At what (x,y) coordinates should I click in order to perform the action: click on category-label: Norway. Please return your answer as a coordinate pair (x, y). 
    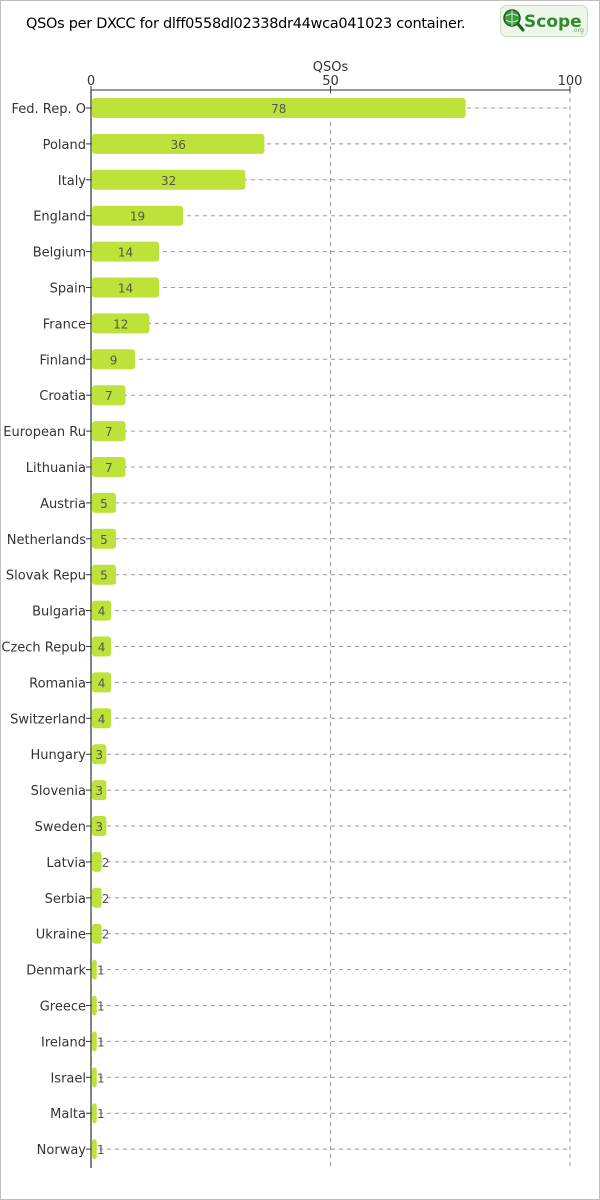
    Looking at the image, I should click on (62, 1150).